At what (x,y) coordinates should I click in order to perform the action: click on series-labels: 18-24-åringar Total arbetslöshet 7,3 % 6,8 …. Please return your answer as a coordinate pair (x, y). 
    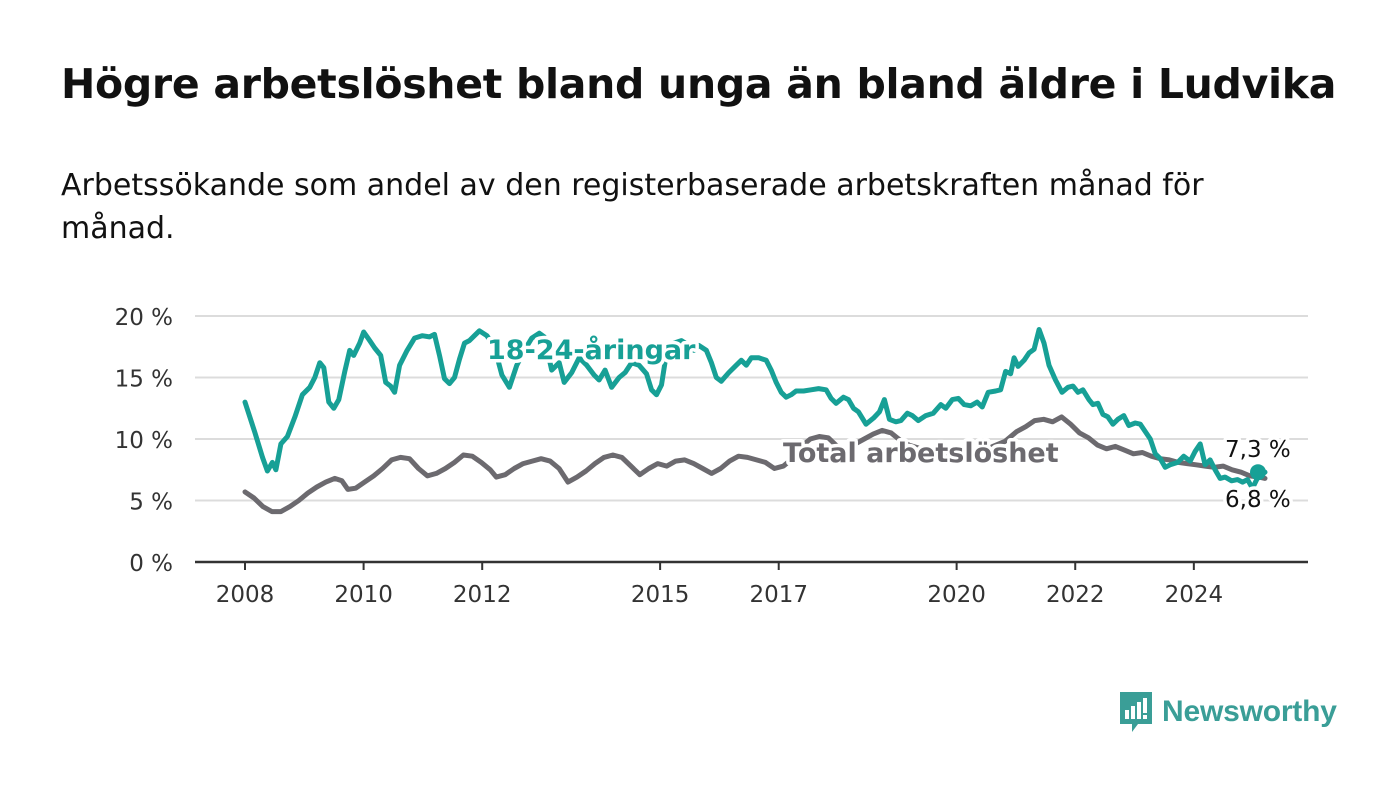
    Looking at the image, I should click on (889, 424).